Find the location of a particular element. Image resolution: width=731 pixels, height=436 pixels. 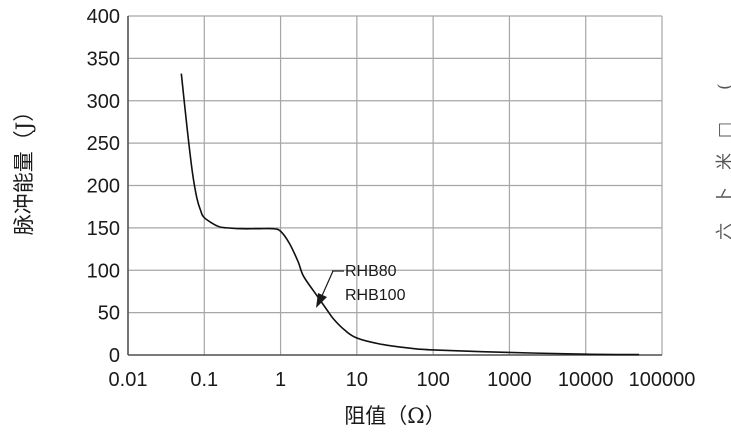

y-tick-label: 400 is located at coordinates (103, 17).